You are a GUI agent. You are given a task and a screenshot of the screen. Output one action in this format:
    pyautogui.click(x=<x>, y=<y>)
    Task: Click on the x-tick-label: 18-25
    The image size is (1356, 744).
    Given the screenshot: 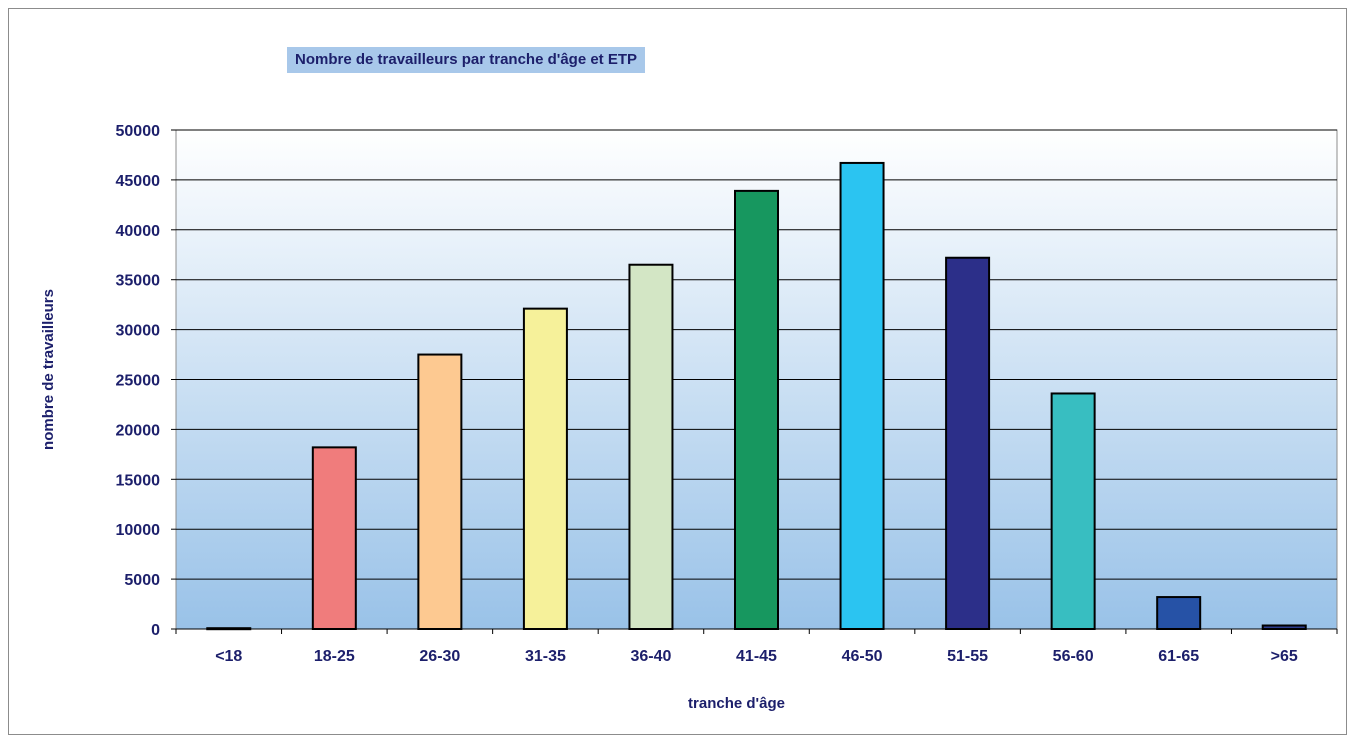 What is the action you would take?
    pyautogui.click(x=334, y=656)
    